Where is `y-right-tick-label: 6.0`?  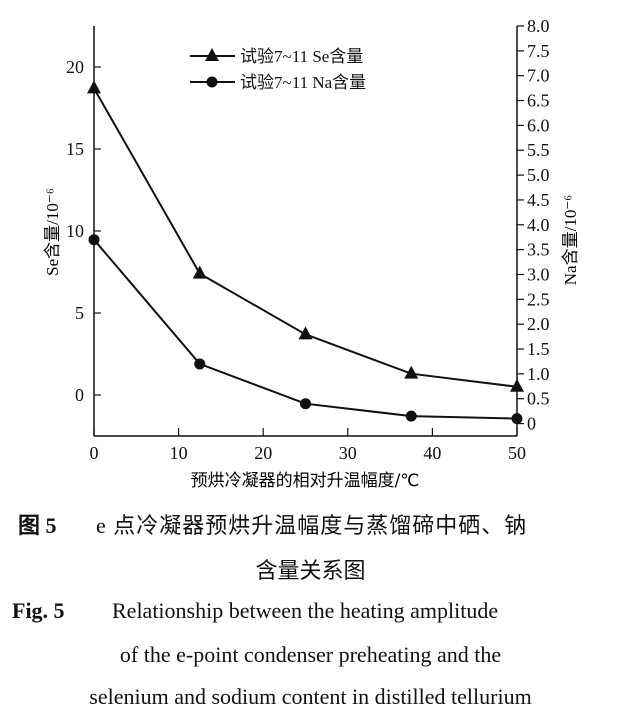
y-right-tick-label: 6.0 is located at coordinates (538, 125).